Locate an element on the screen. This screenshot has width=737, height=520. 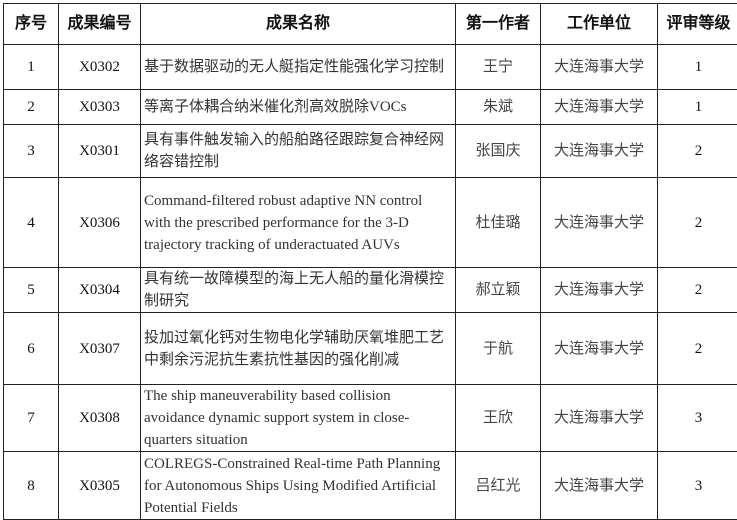
header-author: 第一作者 is located at coordinates (498, 24).